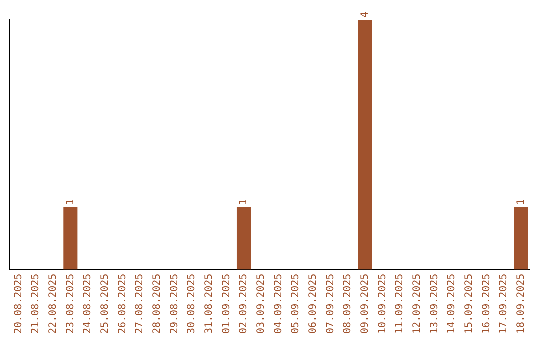 This screenshot has width=540, height=340. Describe the element at coordinates (140, 304) in the screenshot. I see `x-tick-label: 27.08.2025` at that location.